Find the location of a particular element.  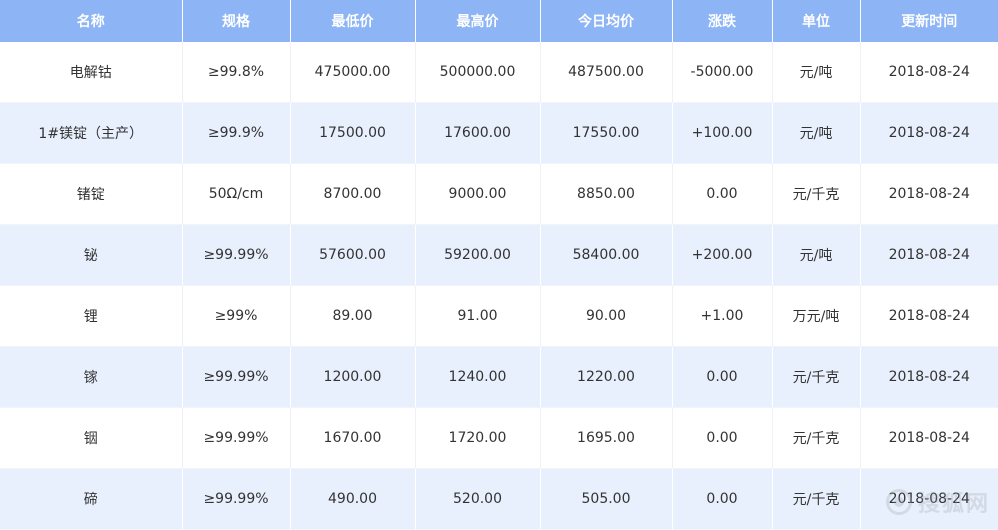

cell-name: 锗锭 is located at coordinates (91, 194).